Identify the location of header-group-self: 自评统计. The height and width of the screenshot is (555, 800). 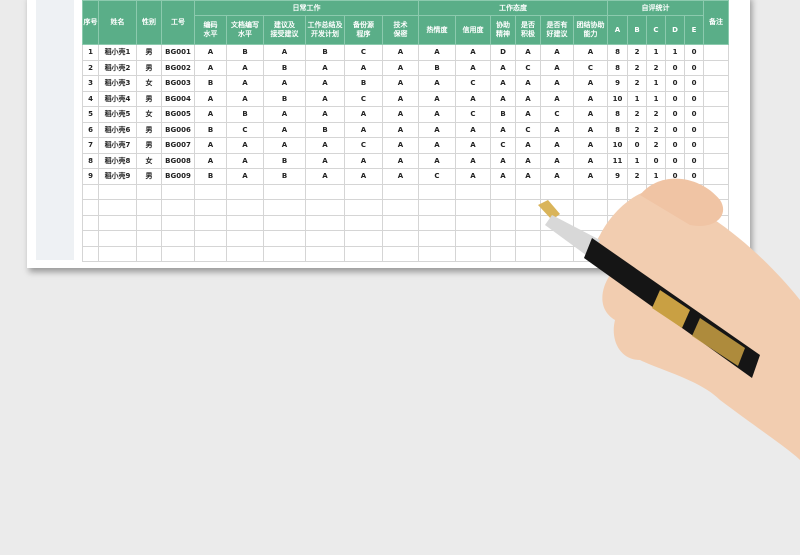
(655, 8).